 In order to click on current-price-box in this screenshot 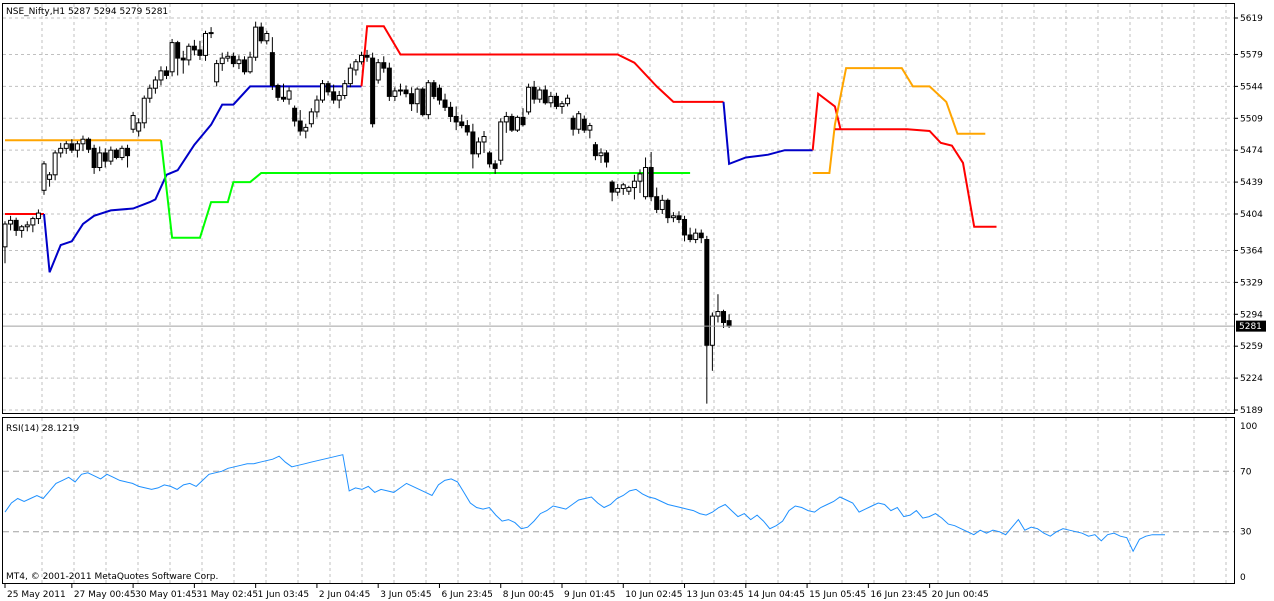, I will do `click(1251, 326)`.